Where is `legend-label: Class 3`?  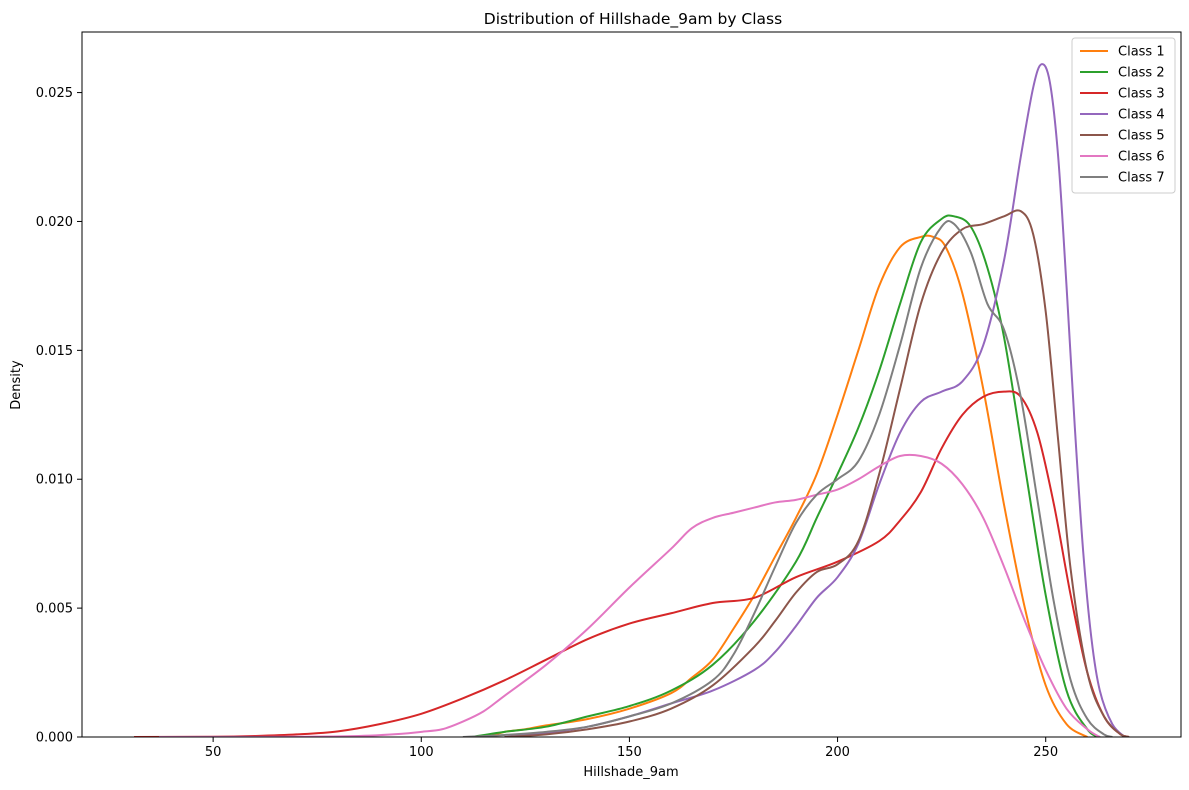
legend-label: Class 3 is located at coordinates (1141, 94).